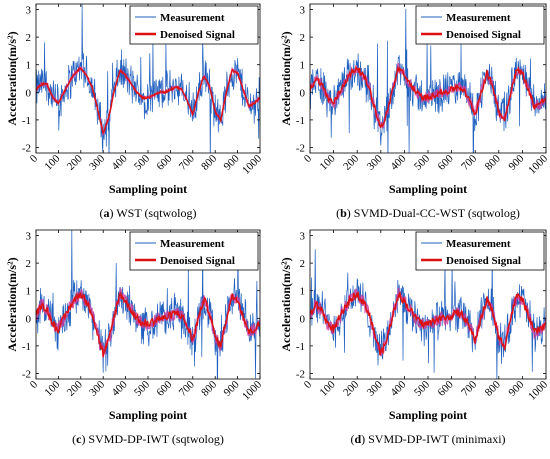  Describe the element at coordinates (428, 213) in the screenshot. I see `panel-caption: (b) SVMD-Dual-CC-WST (sqtwolog)` at that location.